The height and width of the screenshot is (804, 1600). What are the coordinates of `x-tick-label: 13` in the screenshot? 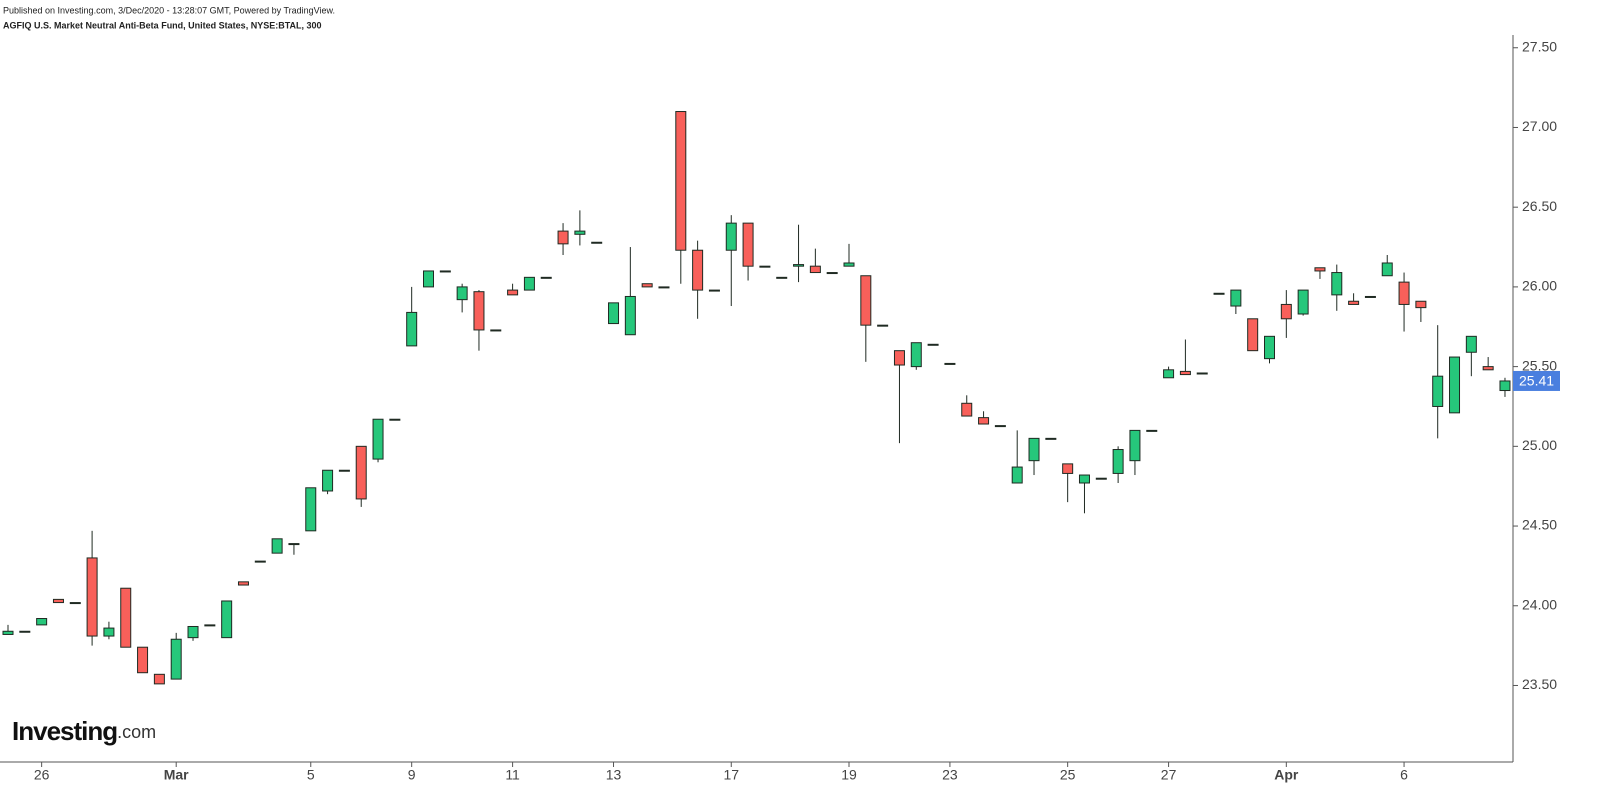 It's located at (614, 775).